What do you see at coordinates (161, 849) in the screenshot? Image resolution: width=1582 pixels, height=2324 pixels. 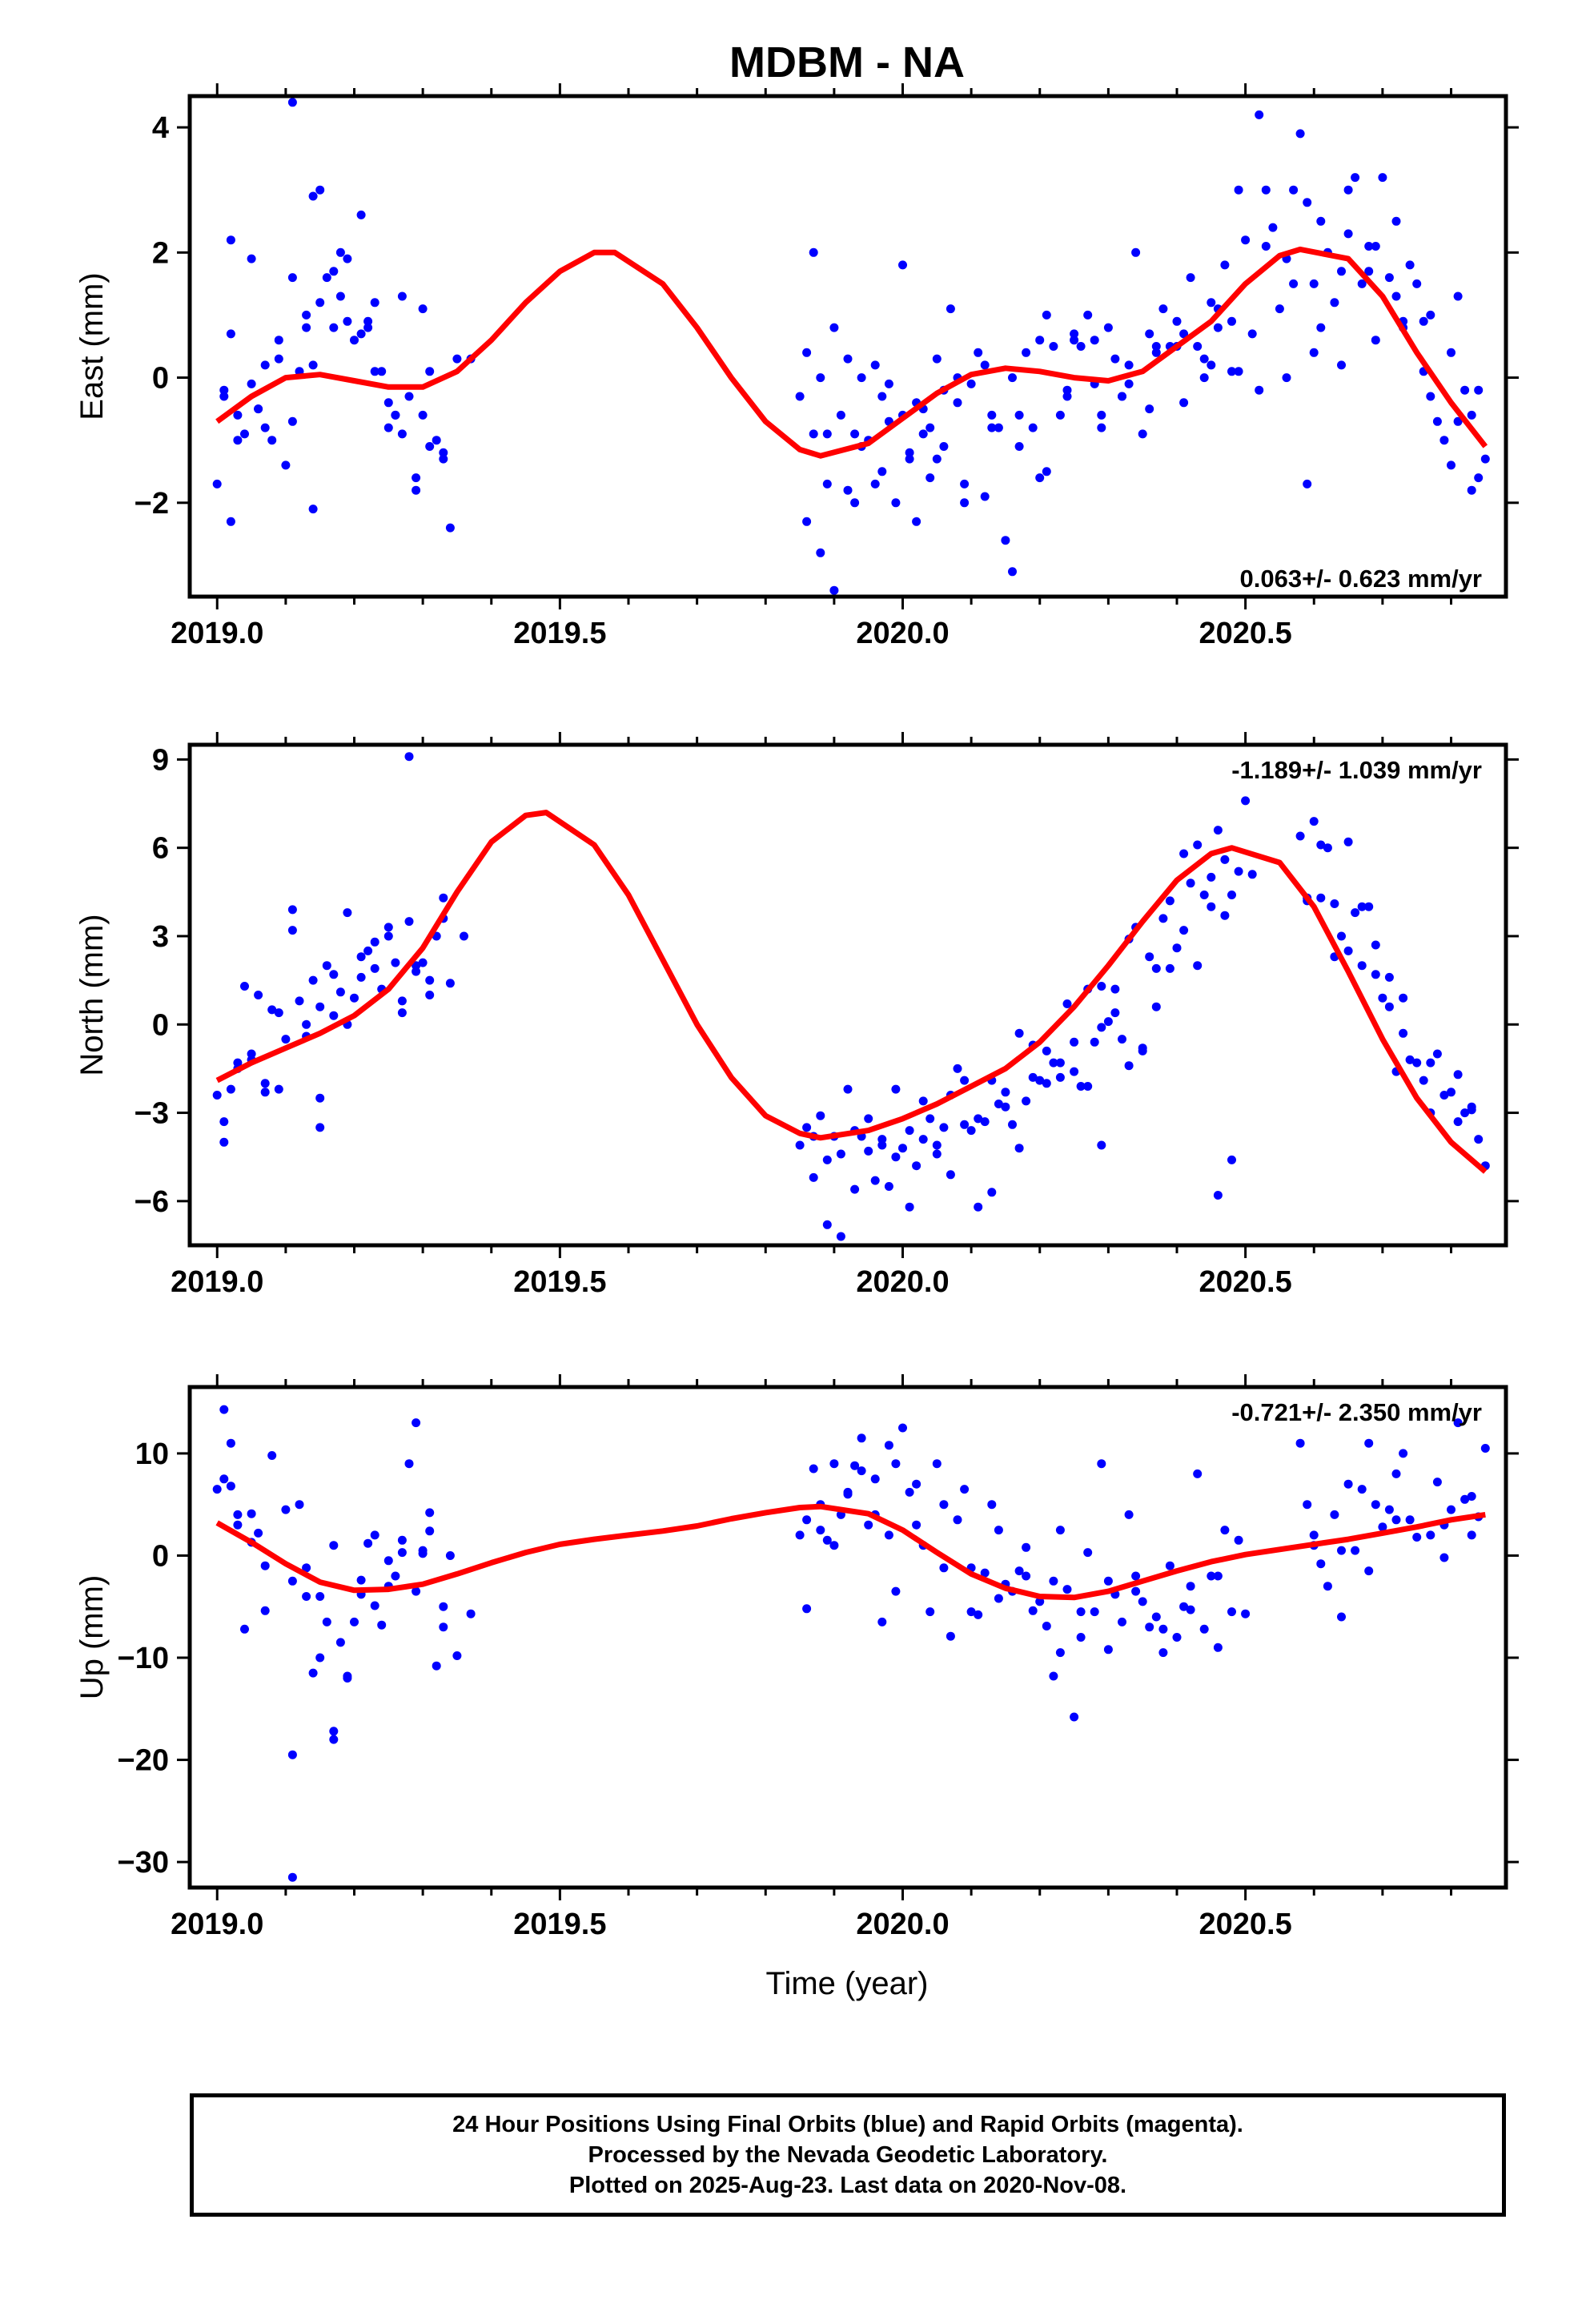 I see `north-y-tick-label: 6` at bounding box center [161, 849].